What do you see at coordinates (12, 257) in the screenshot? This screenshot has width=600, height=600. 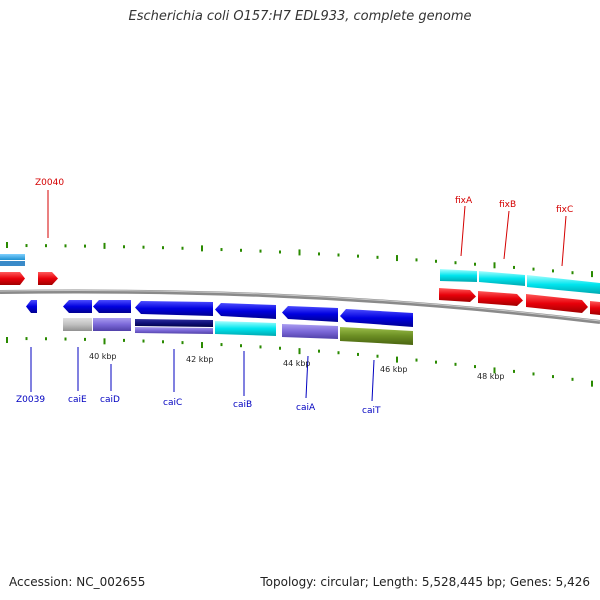 I see `sky-feature-left` at bounding box center [12, 257].